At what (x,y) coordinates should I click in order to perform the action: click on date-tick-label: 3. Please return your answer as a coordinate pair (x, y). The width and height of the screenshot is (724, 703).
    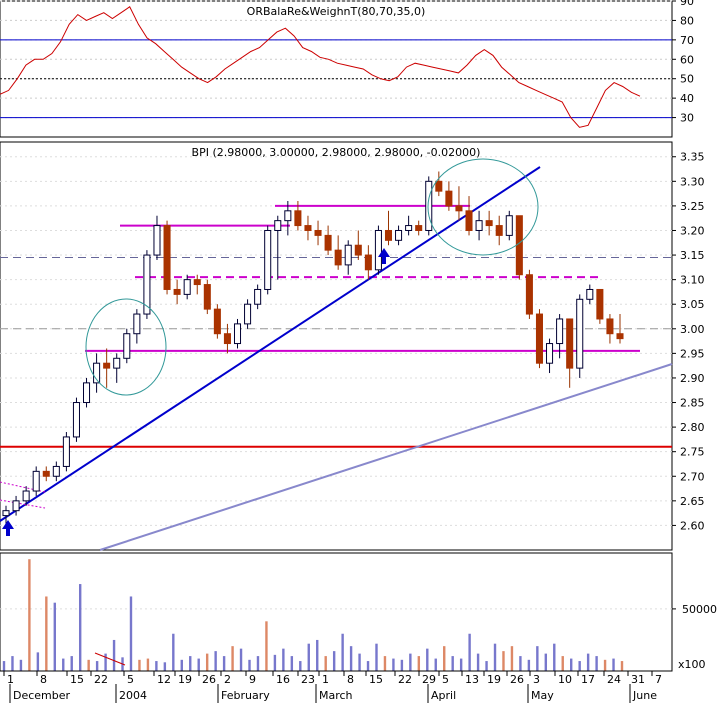
    Looking at the image, I should click on (536, 679).